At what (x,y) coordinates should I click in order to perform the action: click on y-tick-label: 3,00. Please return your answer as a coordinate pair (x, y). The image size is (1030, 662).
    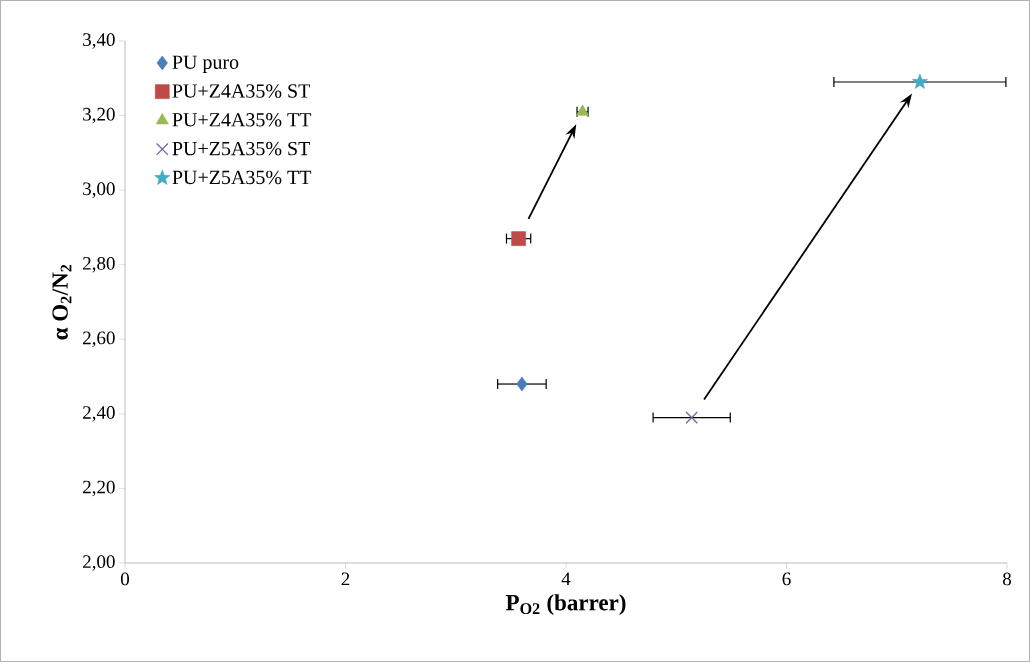
    Looking at the image, I should click on (99, 190).